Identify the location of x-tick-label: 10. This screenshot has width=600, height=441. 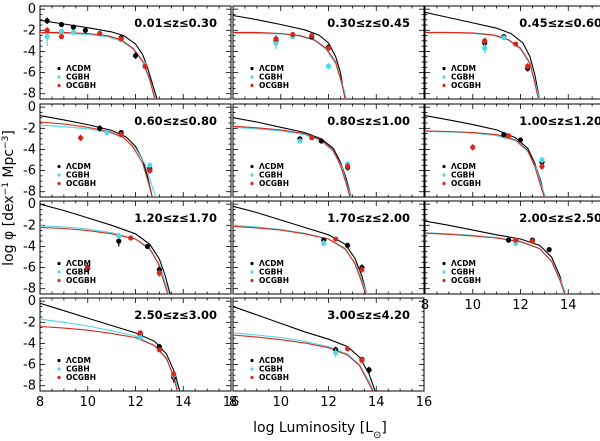
(280, 402).